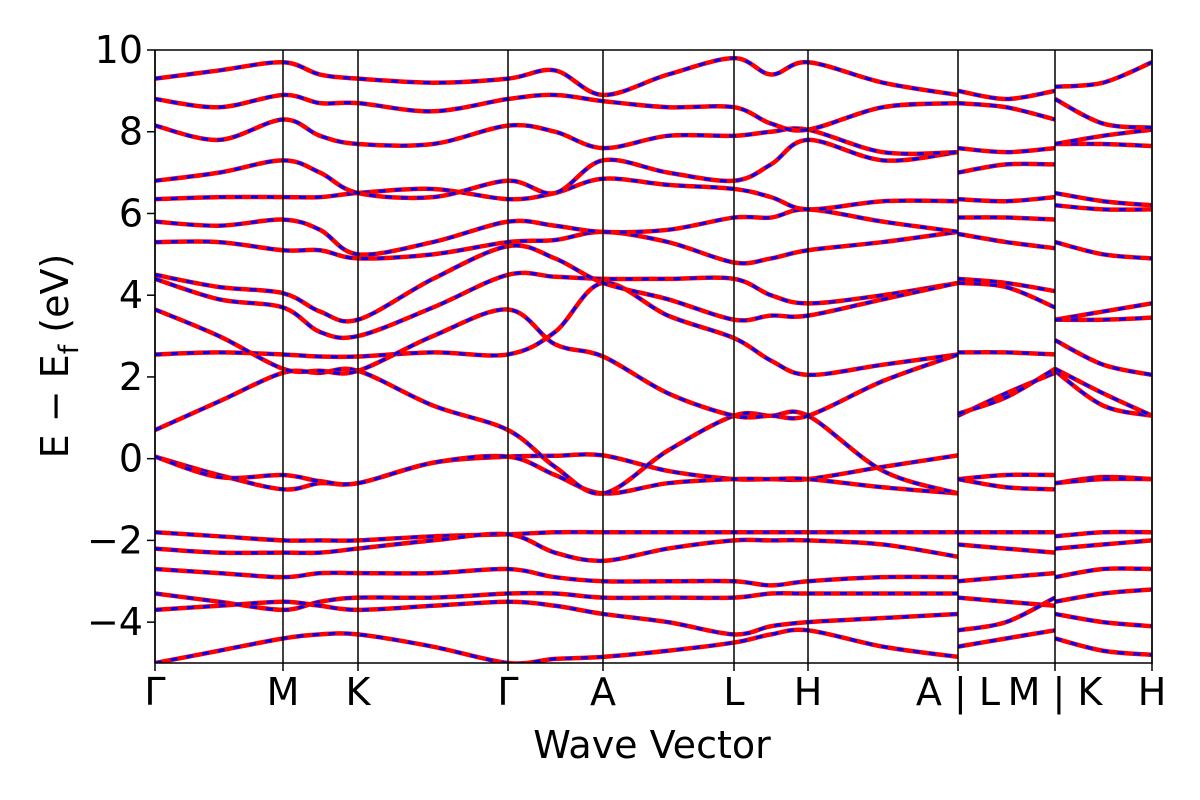 The image size is (1200, 800). What do you see at coordinates (115, 540) in the screenshot?
I see `y-tick-label: −2` at bounding box center [115, 540].